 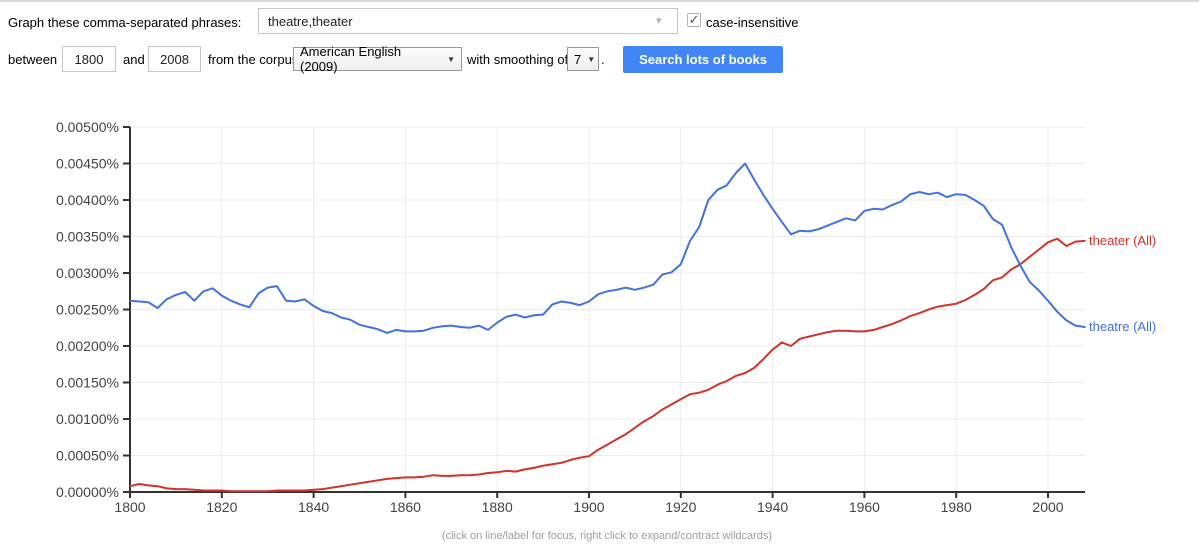 I want to click on corpus-select-arrow-icon: ▼, so click(x=451, y=59).